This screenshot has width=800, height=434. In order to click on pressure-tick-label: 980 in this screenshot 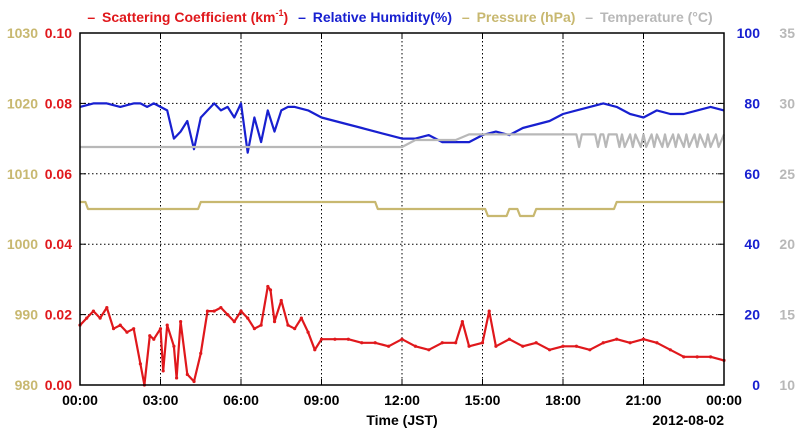, I will do `click(27, 385)`.